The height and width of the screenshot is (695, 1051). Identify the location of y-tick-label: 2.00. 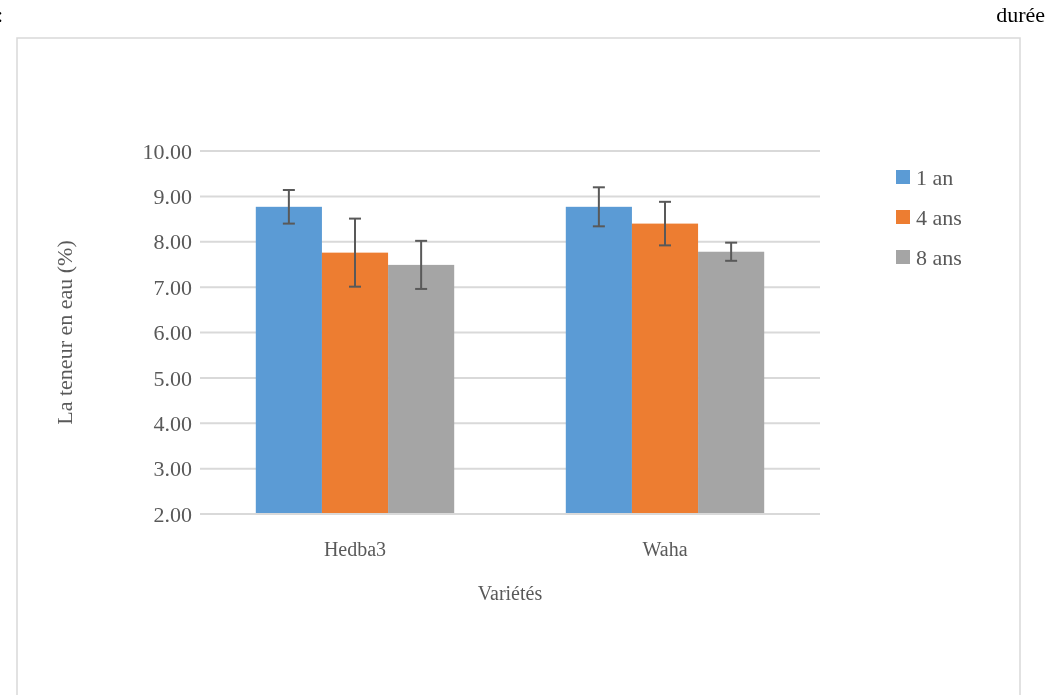
(172, 514).